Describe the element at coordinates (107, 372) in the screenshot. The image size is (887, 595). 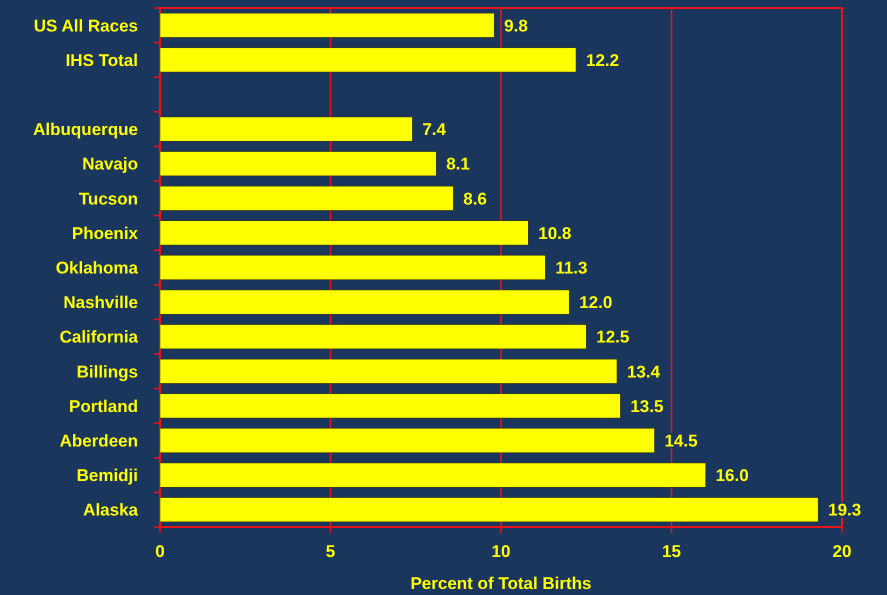
I see `y-tick-label: Billings` at that location.